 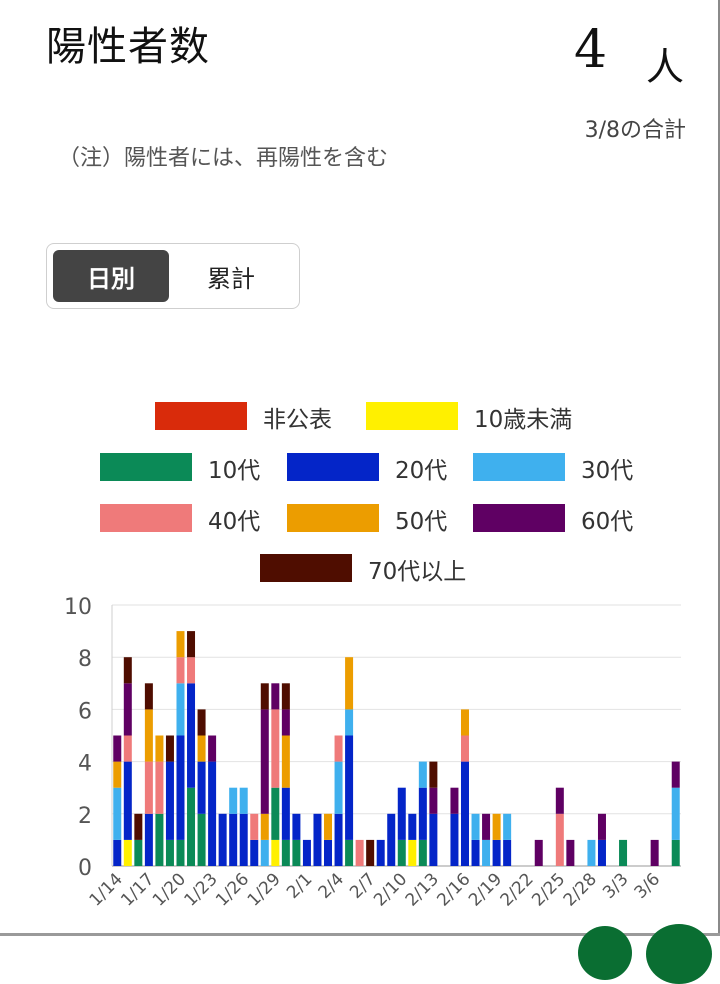 I want to click on floating-button-secondary, so click(x=679, y=954).